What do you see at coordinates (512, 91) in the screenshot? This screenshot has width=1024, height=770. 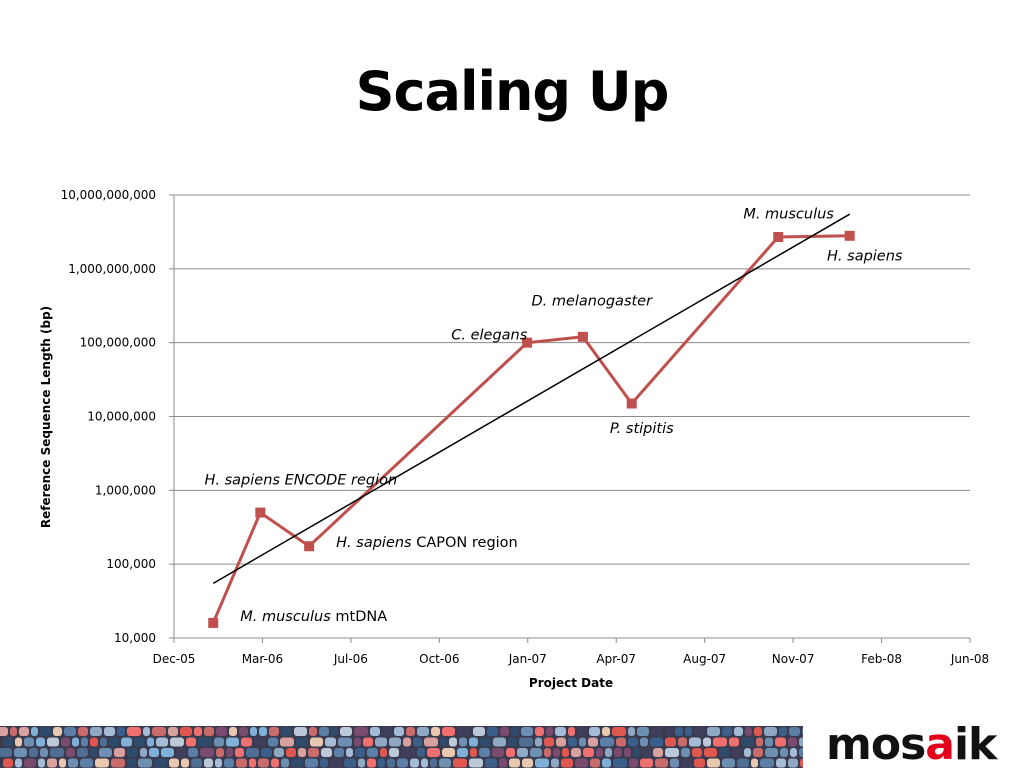 I see `slide-title: Scaling Up` at bounding box center [512, 91].